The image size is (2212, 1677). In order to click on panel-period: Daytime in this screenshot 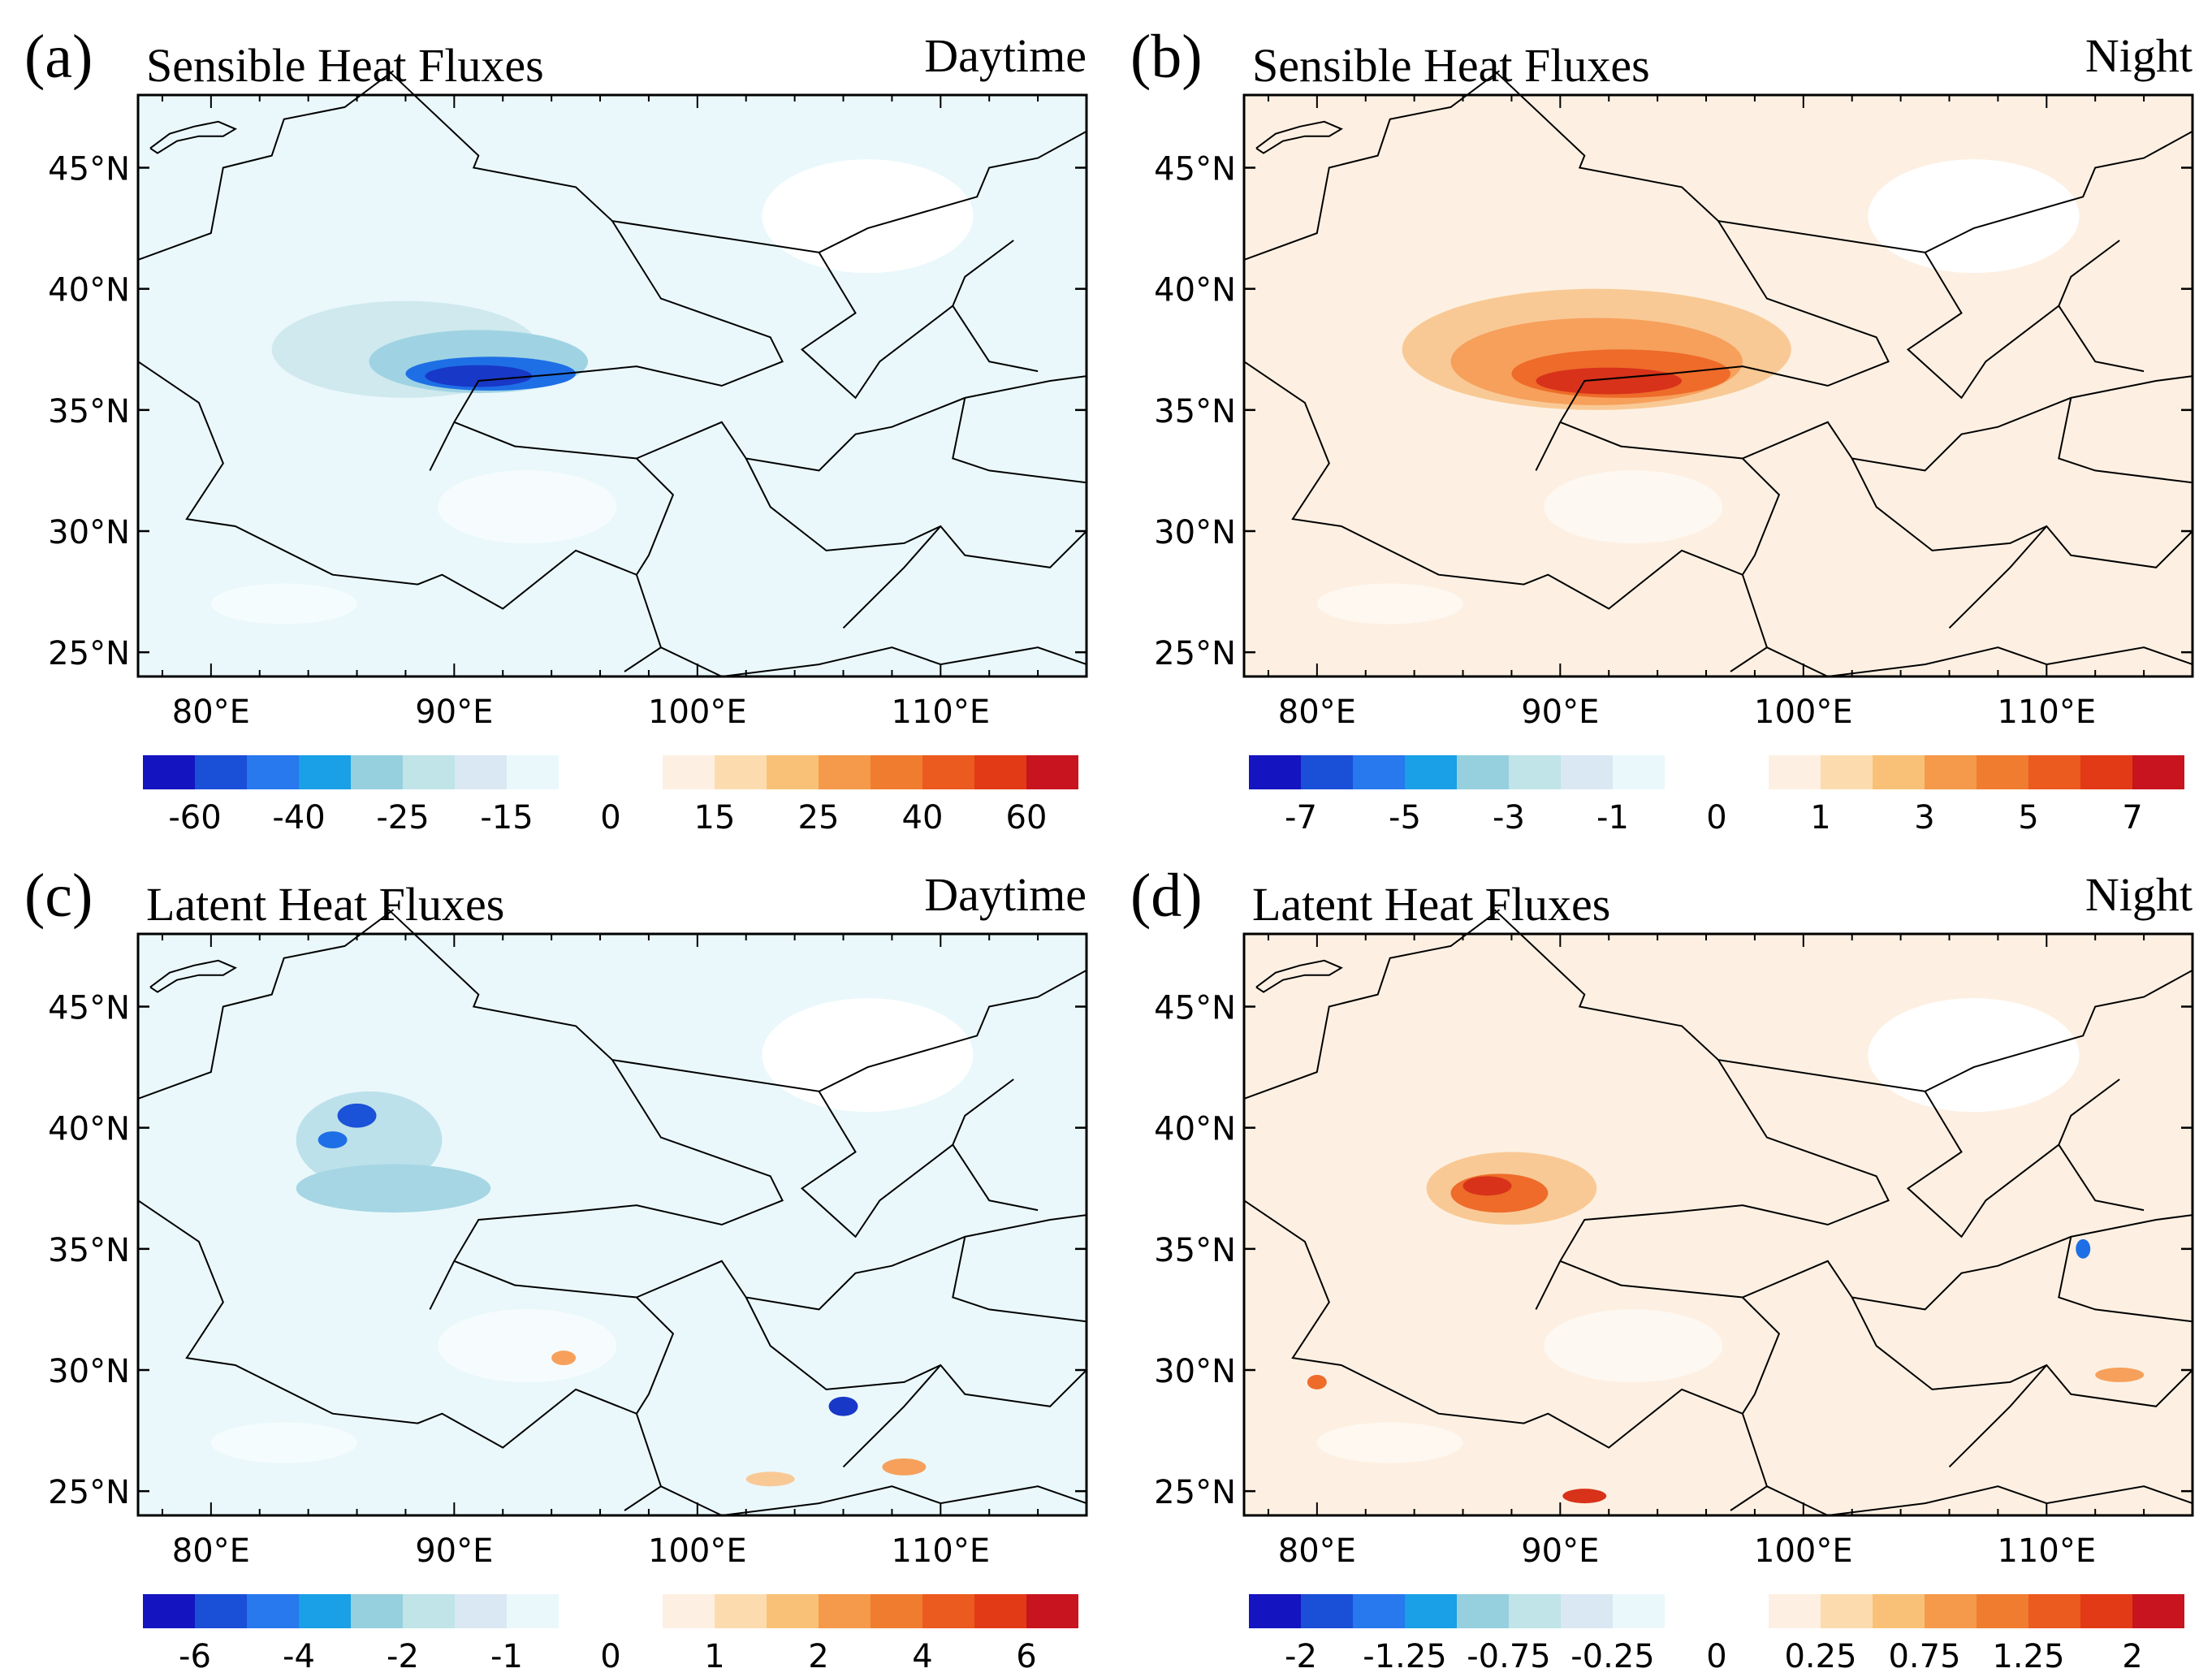, I will do `click(1005, 894)`.